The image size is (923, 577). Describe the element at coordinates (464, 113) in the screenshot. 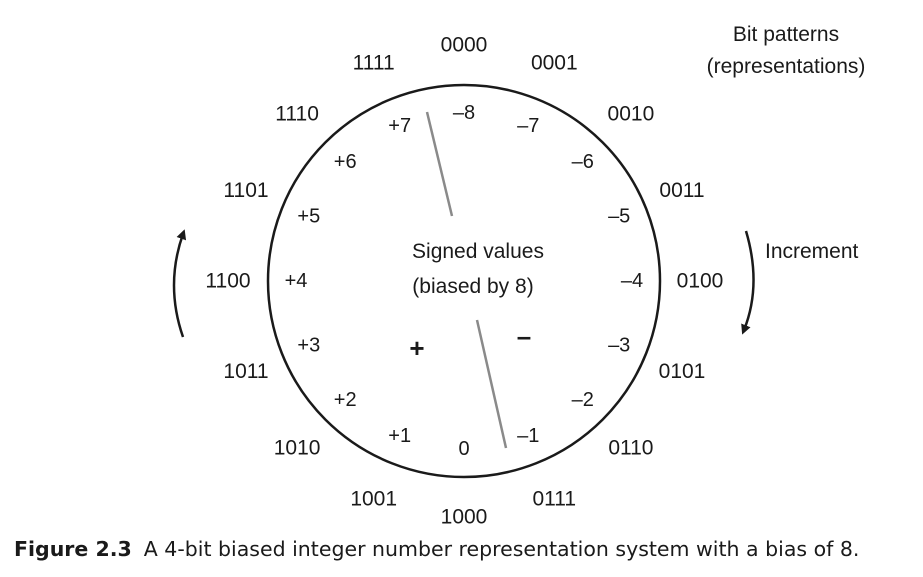

I see `signed-value-0000: –8` at that location.